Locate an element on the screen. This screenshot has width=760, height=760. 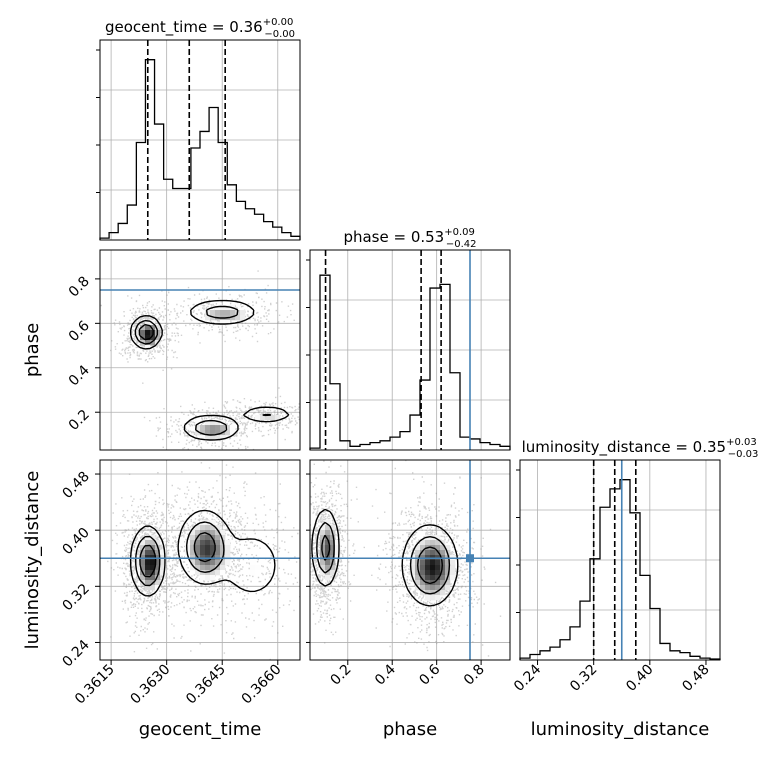
title-luminosity_distance: luminosity_distance = 0.35+0.03 −0.03 is located at coordinates (640, 448).